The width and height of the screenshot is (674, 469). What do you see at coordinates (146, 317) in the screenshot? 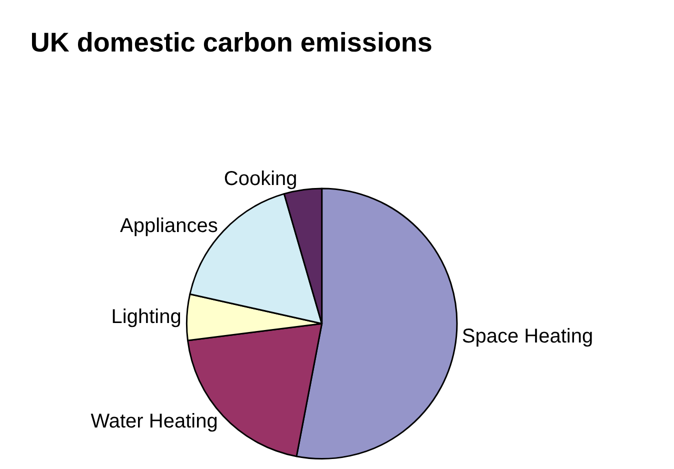
I see `slice-label: Lighting` at bounding box center [146, 317].